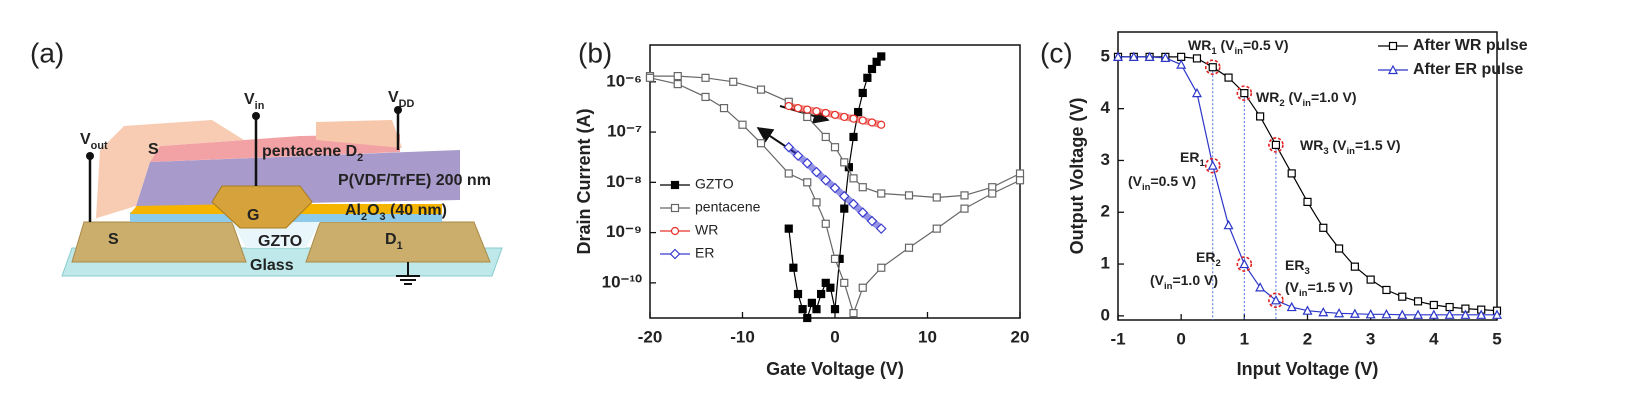 This screenshot has height=414, width=1637. Describe the element at coordinates (262, 207) in the screenshot. I see `gate` at that location.